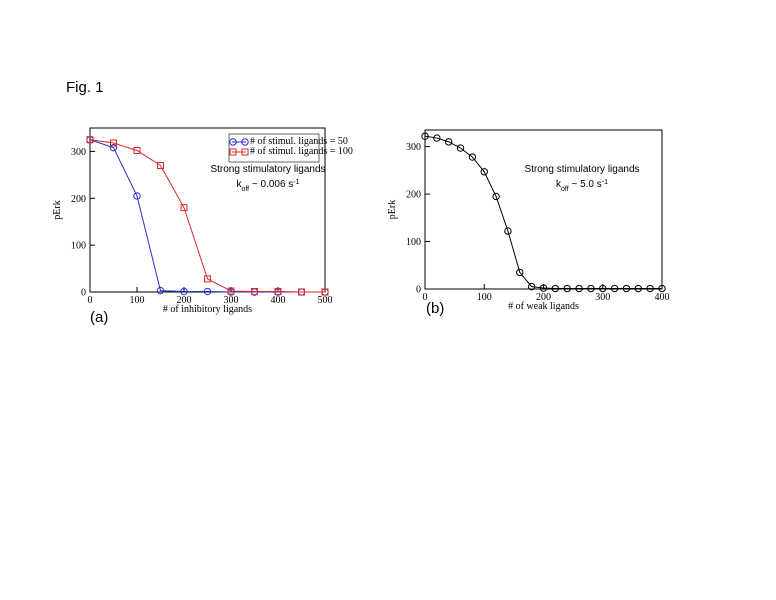  Describe the element at coordinates (85, 87) in the screenshot. I see `figure-label: Fig. 1` at that location.